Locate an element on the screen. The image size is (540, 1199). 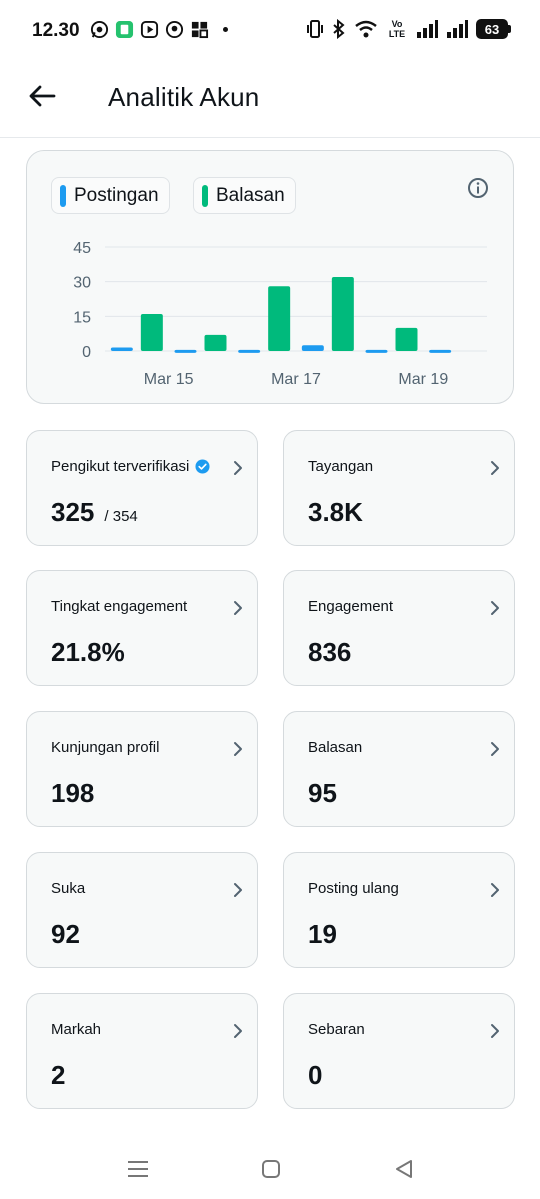
stat-value: 198 is located at coordinates (72, 793).